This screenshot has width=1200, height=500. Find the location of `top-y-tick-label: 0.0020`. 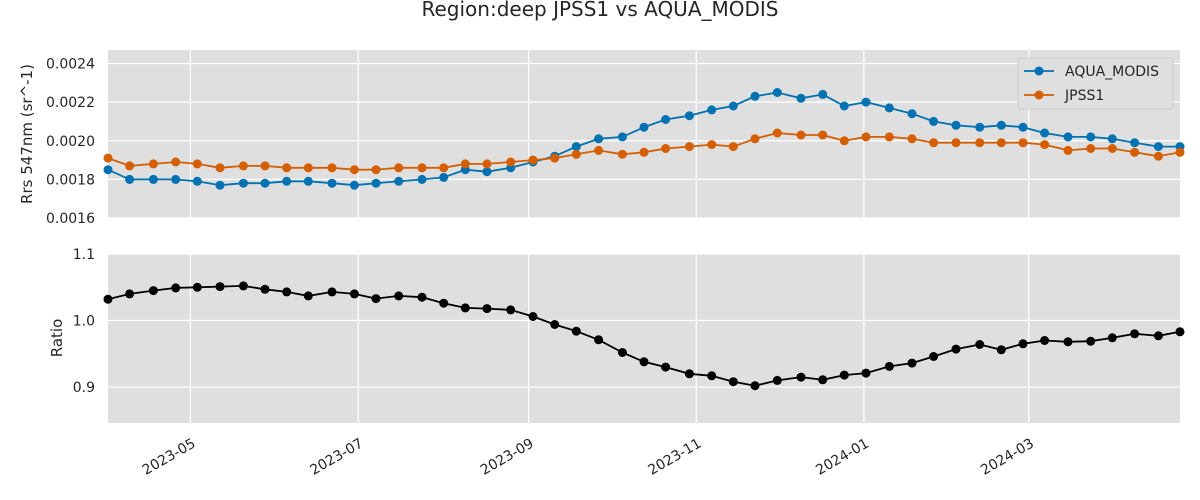

top-y-tick-label: 0.0020 is located at coordinates (70, 142).